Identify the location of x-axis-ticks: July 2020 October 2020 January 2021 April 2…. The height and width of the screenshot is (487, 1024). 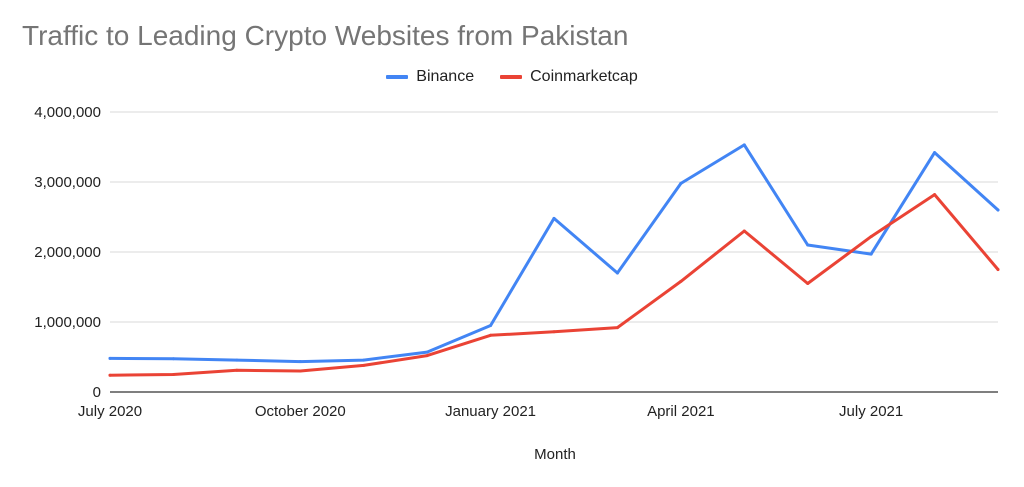
(490, 411).